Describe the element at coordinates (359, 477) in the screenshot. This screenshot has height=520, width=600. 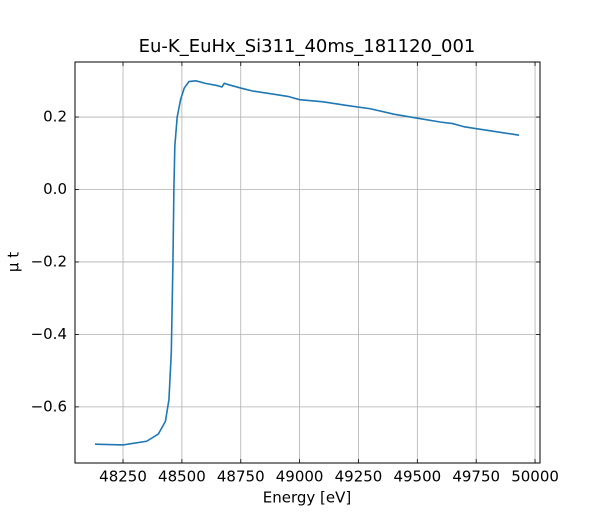
I see `x-tick-label: 49250` at that location.